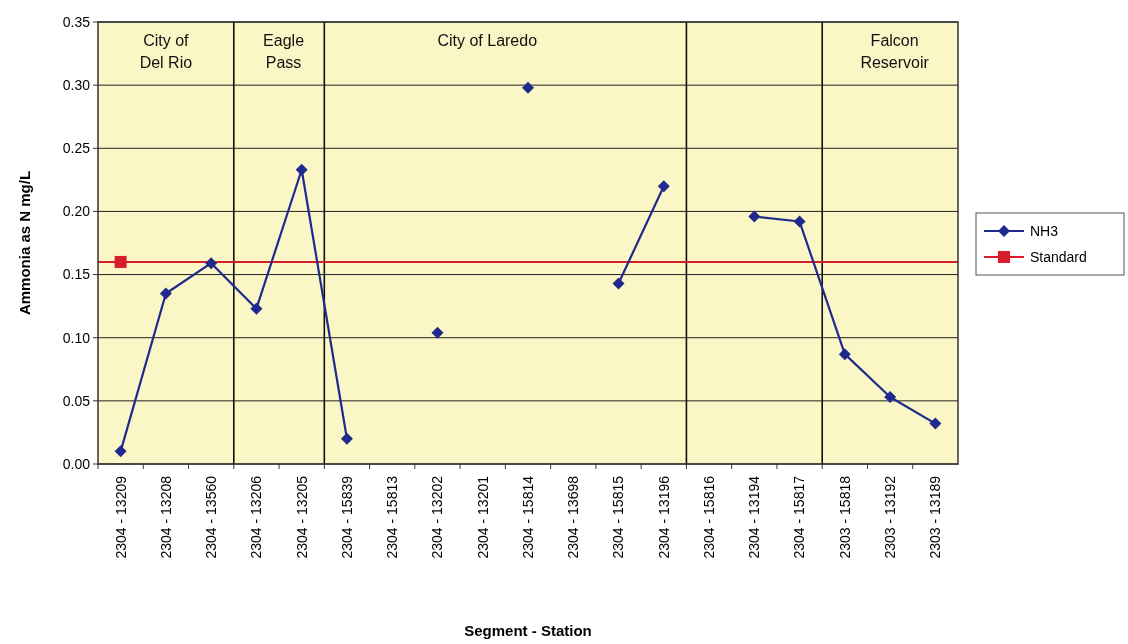  Describe the element at coordinates (76, 463) in the screenshot. I see `y-tick-label: 0.00` at that location.